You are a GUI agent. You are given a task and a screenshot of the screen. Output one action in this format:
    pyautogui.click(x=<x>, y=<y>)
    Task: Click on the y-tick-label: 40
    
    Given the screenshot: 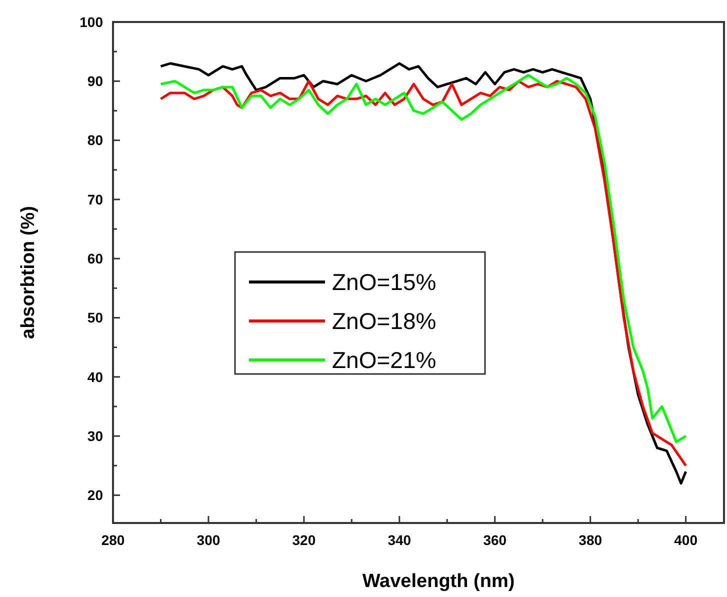 What is the action you would take?
    pyautogui.click(x=95, y=376)
    